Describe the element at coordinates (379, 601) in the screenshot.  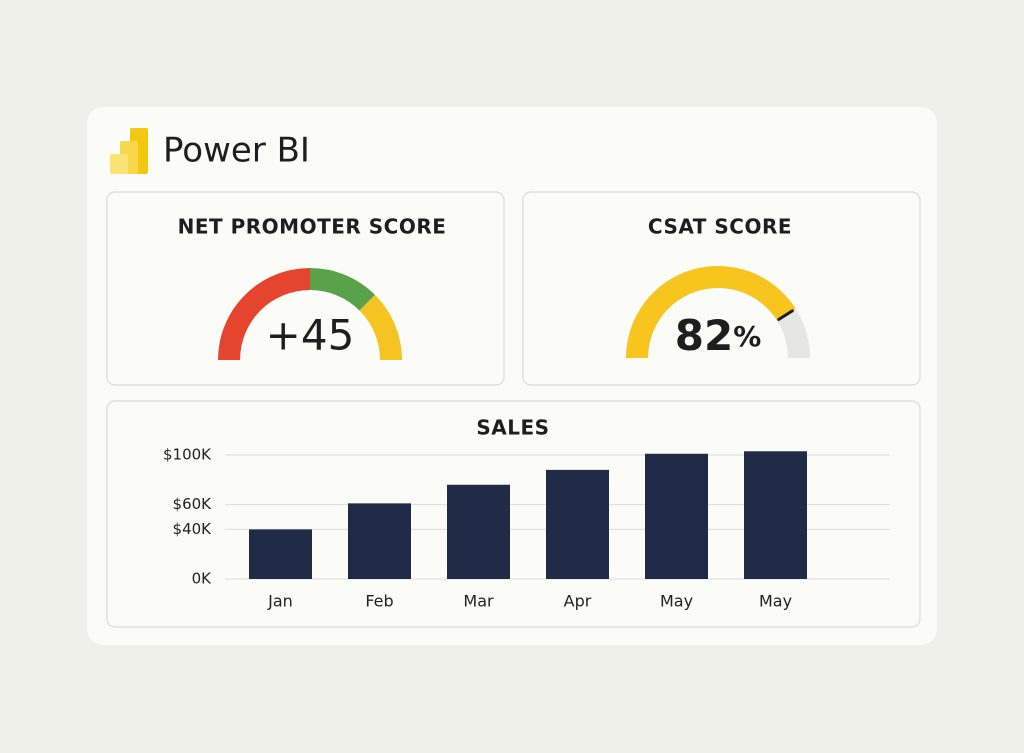
I see `x-tick-label: Feb` at that location.